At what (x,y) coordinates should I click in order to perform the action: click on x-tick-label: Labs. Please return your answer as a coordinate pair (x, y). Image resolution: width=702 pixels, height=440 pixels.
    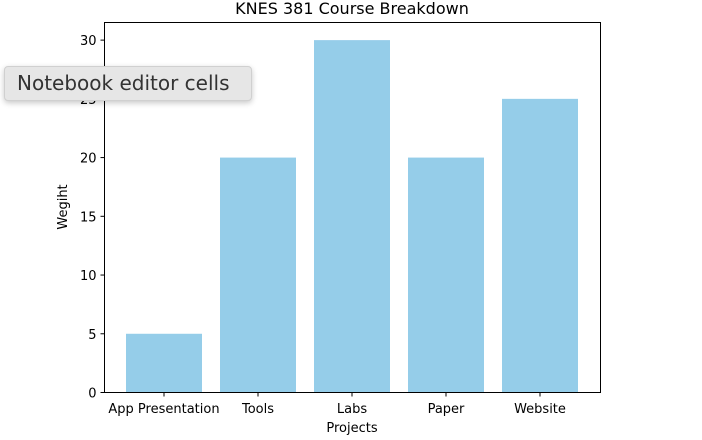
    Looking at the image, I should click on (352, 409).